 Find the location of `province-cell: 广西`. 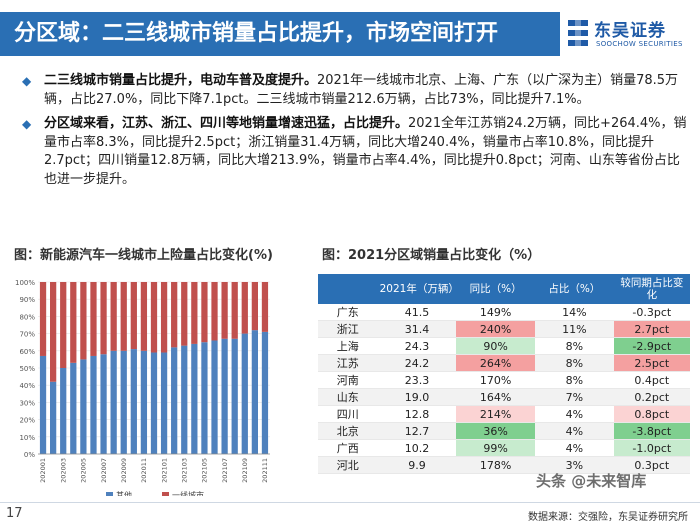

province-cell: 广西 is located at coordinates (348, 448).